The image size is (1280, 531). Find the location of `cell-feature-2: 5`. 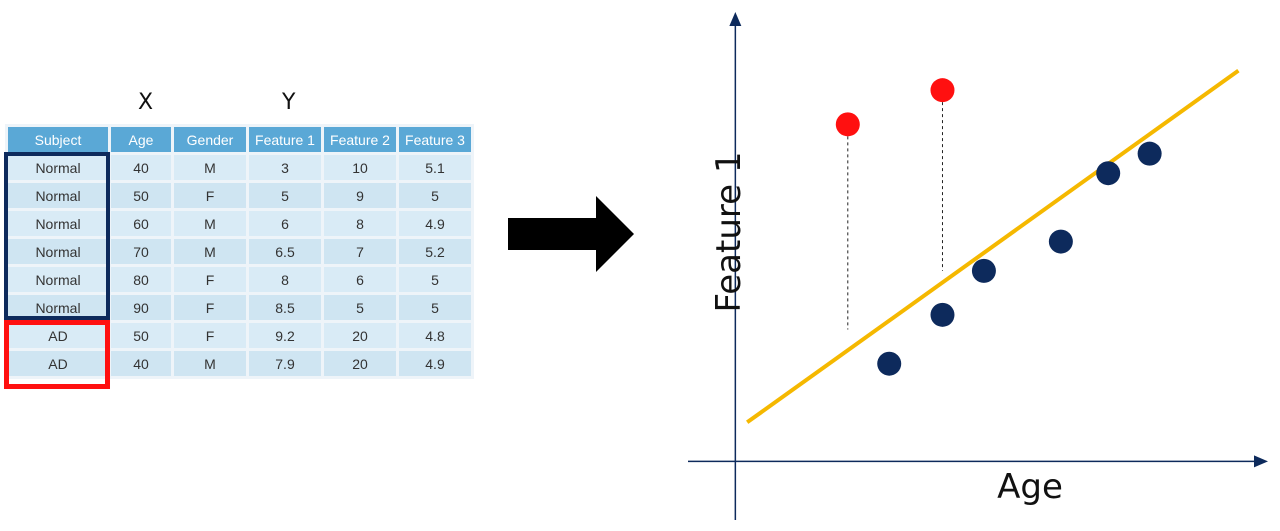

cell-feature-2: 5 is located at coordinates (360, 307).